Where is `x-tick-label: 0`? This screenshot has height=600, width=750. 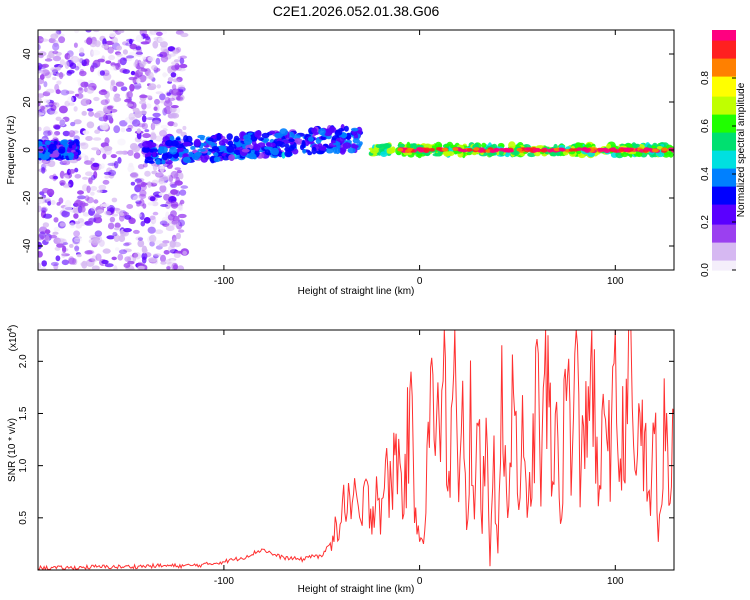
x-tick-label: 0 is located at coordinates (420, 281).